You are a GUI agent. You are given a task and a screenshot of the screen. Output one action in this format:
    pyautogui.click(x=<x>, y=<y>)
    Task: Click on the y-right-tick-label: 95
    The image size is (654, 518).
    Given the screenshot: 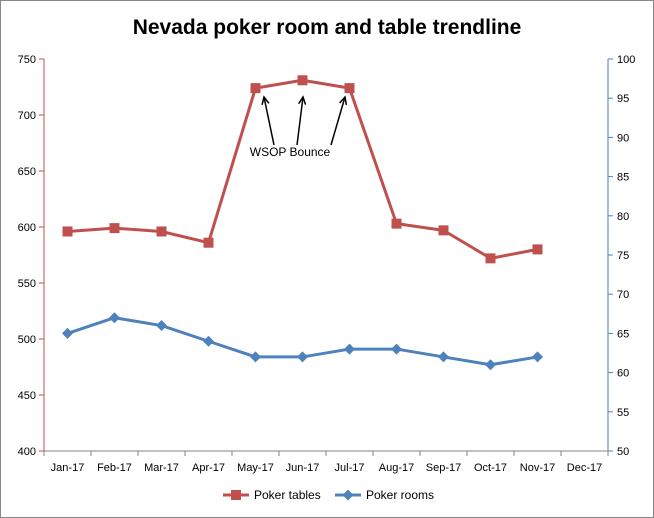 What is the action you would take?
    pyautogui.click(x=623, y=99)
    